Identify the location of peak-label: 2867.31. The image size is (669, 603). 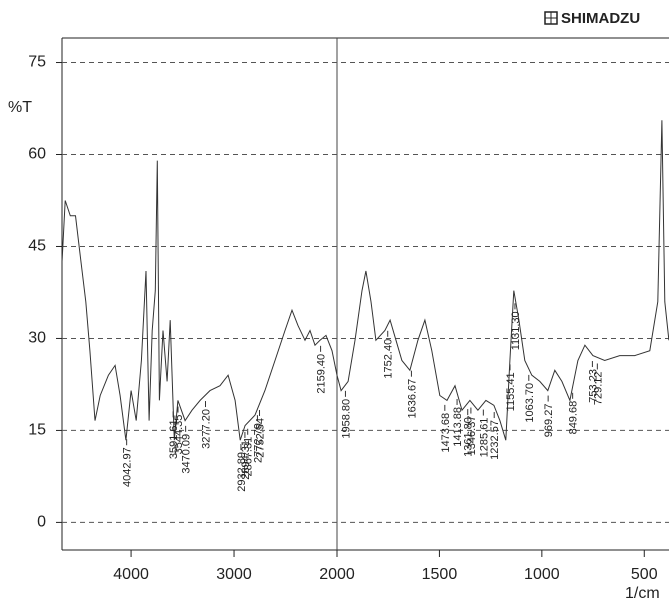
(249, 457).